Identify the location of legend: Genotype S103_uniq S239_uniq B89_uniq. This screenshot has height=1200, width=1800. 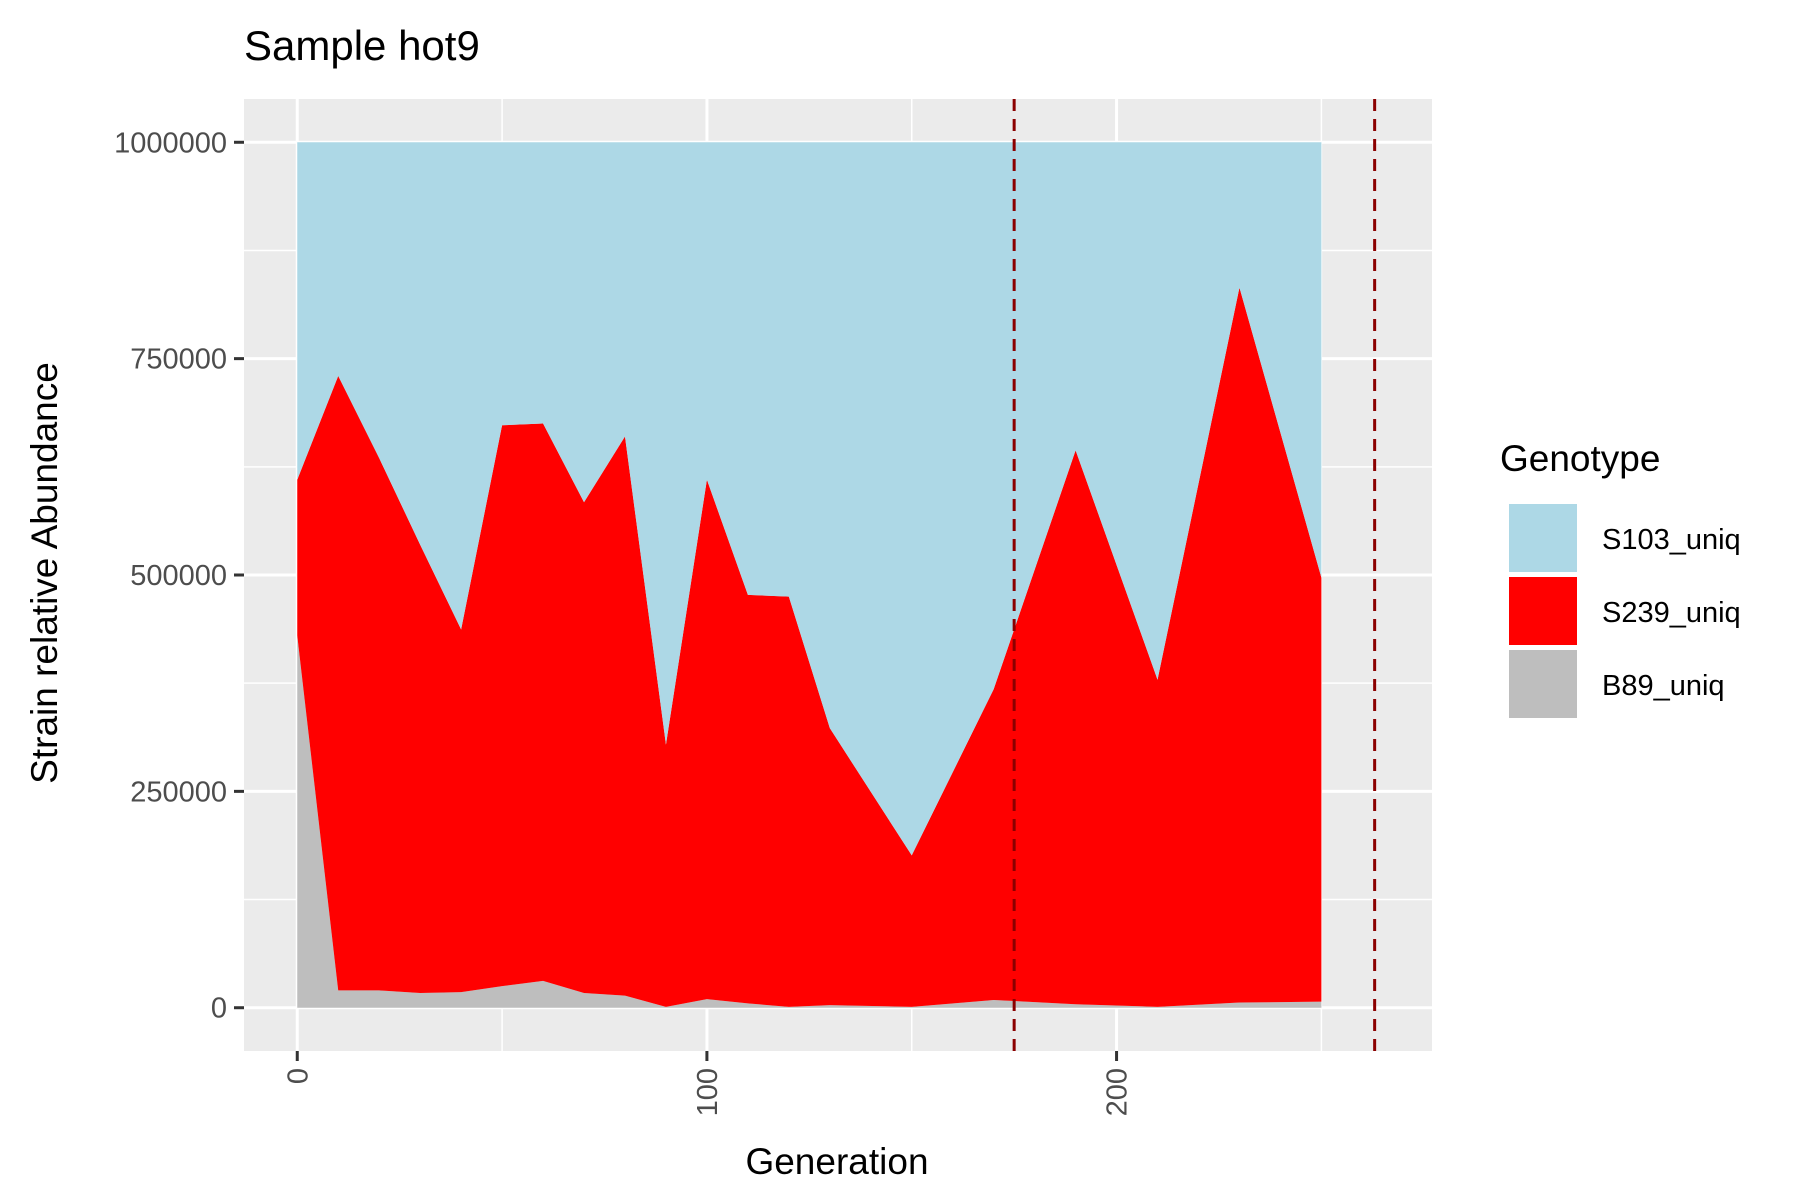
(1620, 579).